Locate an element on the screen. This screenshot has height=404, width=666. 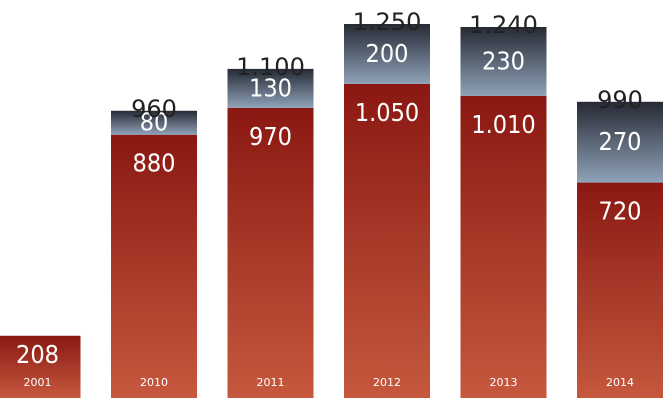
value-label: 1.010 is located at coordinates (503, 124).